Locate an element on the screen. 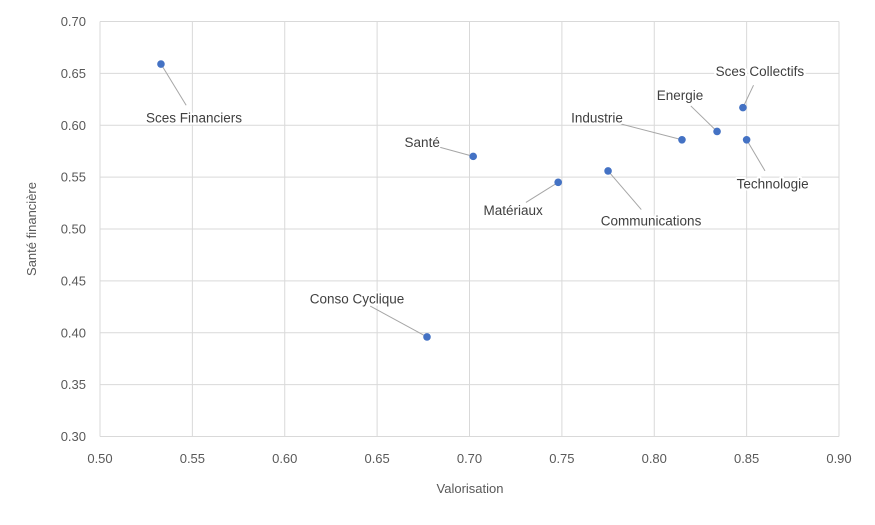  y-tick-label: 0.65 is located at coordinates (73, 73).